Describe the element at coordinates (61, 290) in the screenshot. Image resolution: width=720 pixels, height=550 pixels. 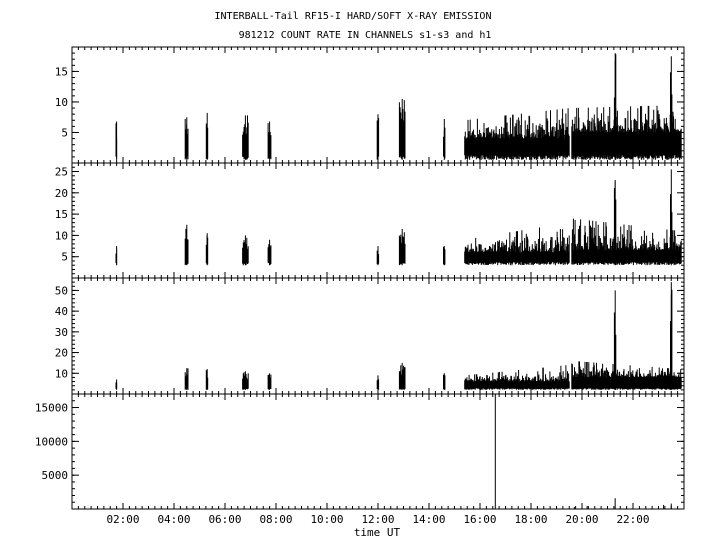
I see `y-tick-label: 50` at that location.